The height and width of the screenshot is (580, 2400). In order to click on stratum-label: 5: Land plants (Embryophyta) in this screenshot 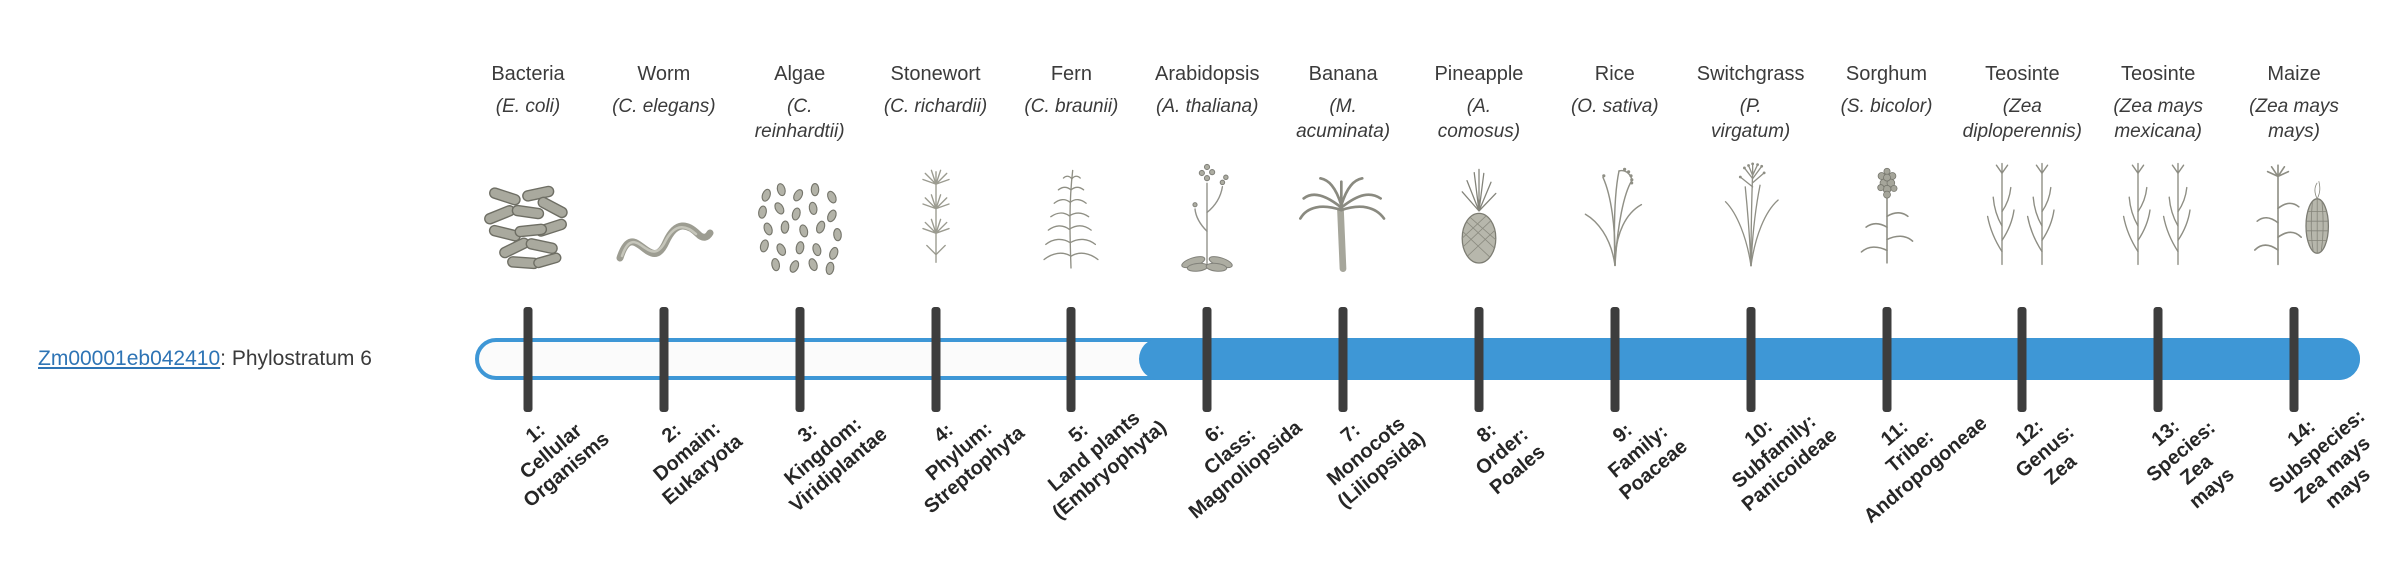, I will do `click(1108, 465)`.